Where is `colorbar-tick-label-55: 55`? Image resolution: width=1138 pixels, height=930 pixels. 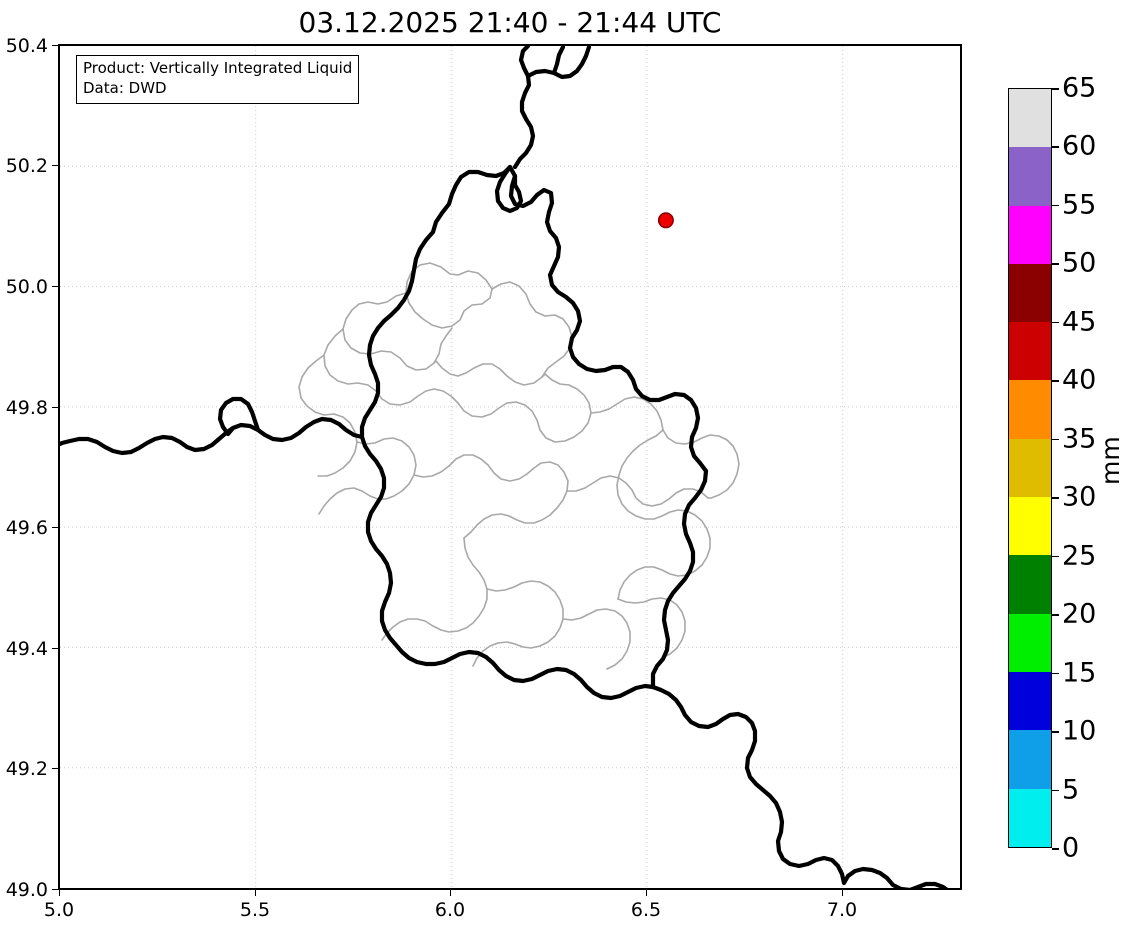 colorbar-tick-label-55: 55 is located at coordinates (1079, 205).